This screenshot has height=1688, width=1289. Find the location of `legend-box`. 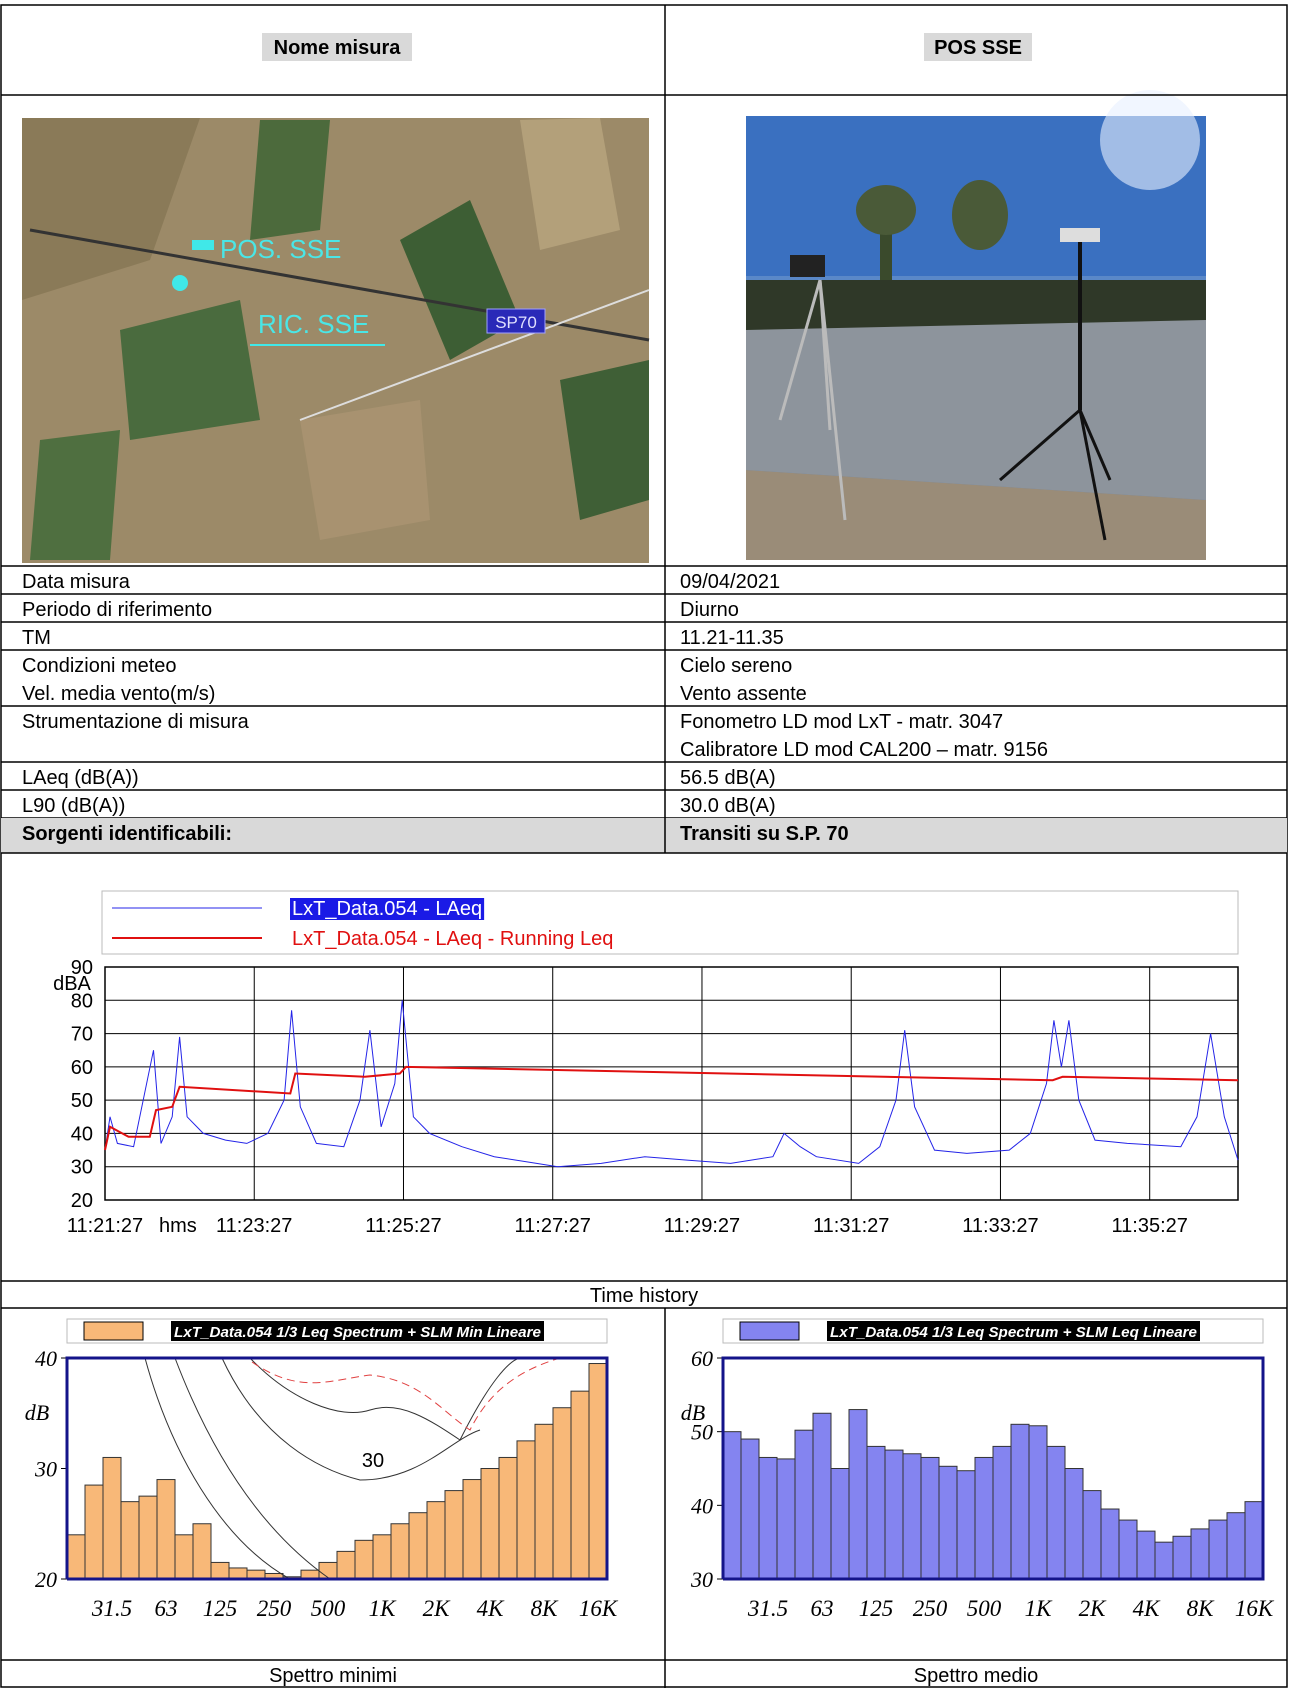

legend-box is located at coordinates (670, 922).